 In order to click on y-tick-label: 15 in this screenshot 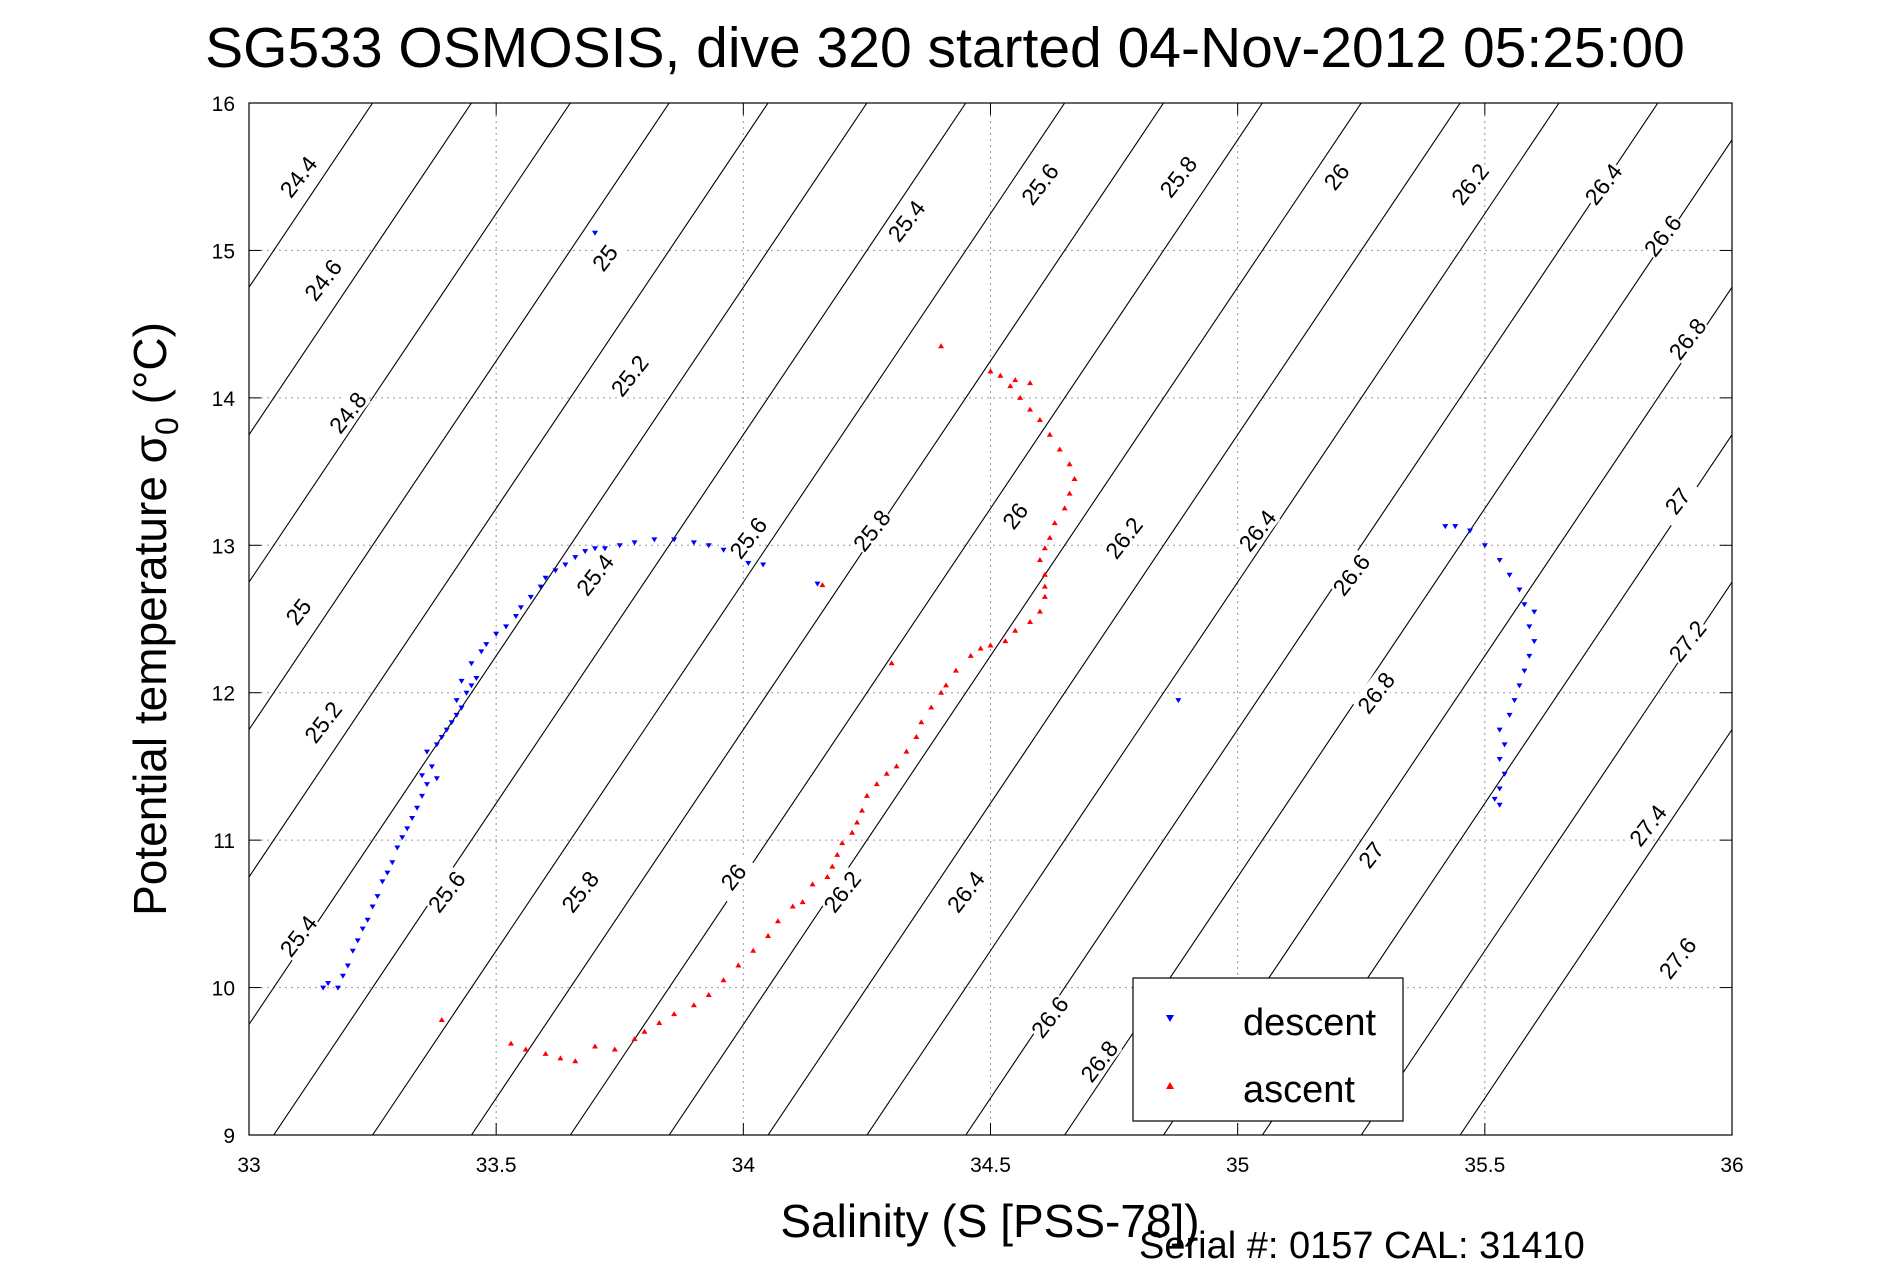, I will do `click(223, 251)`.